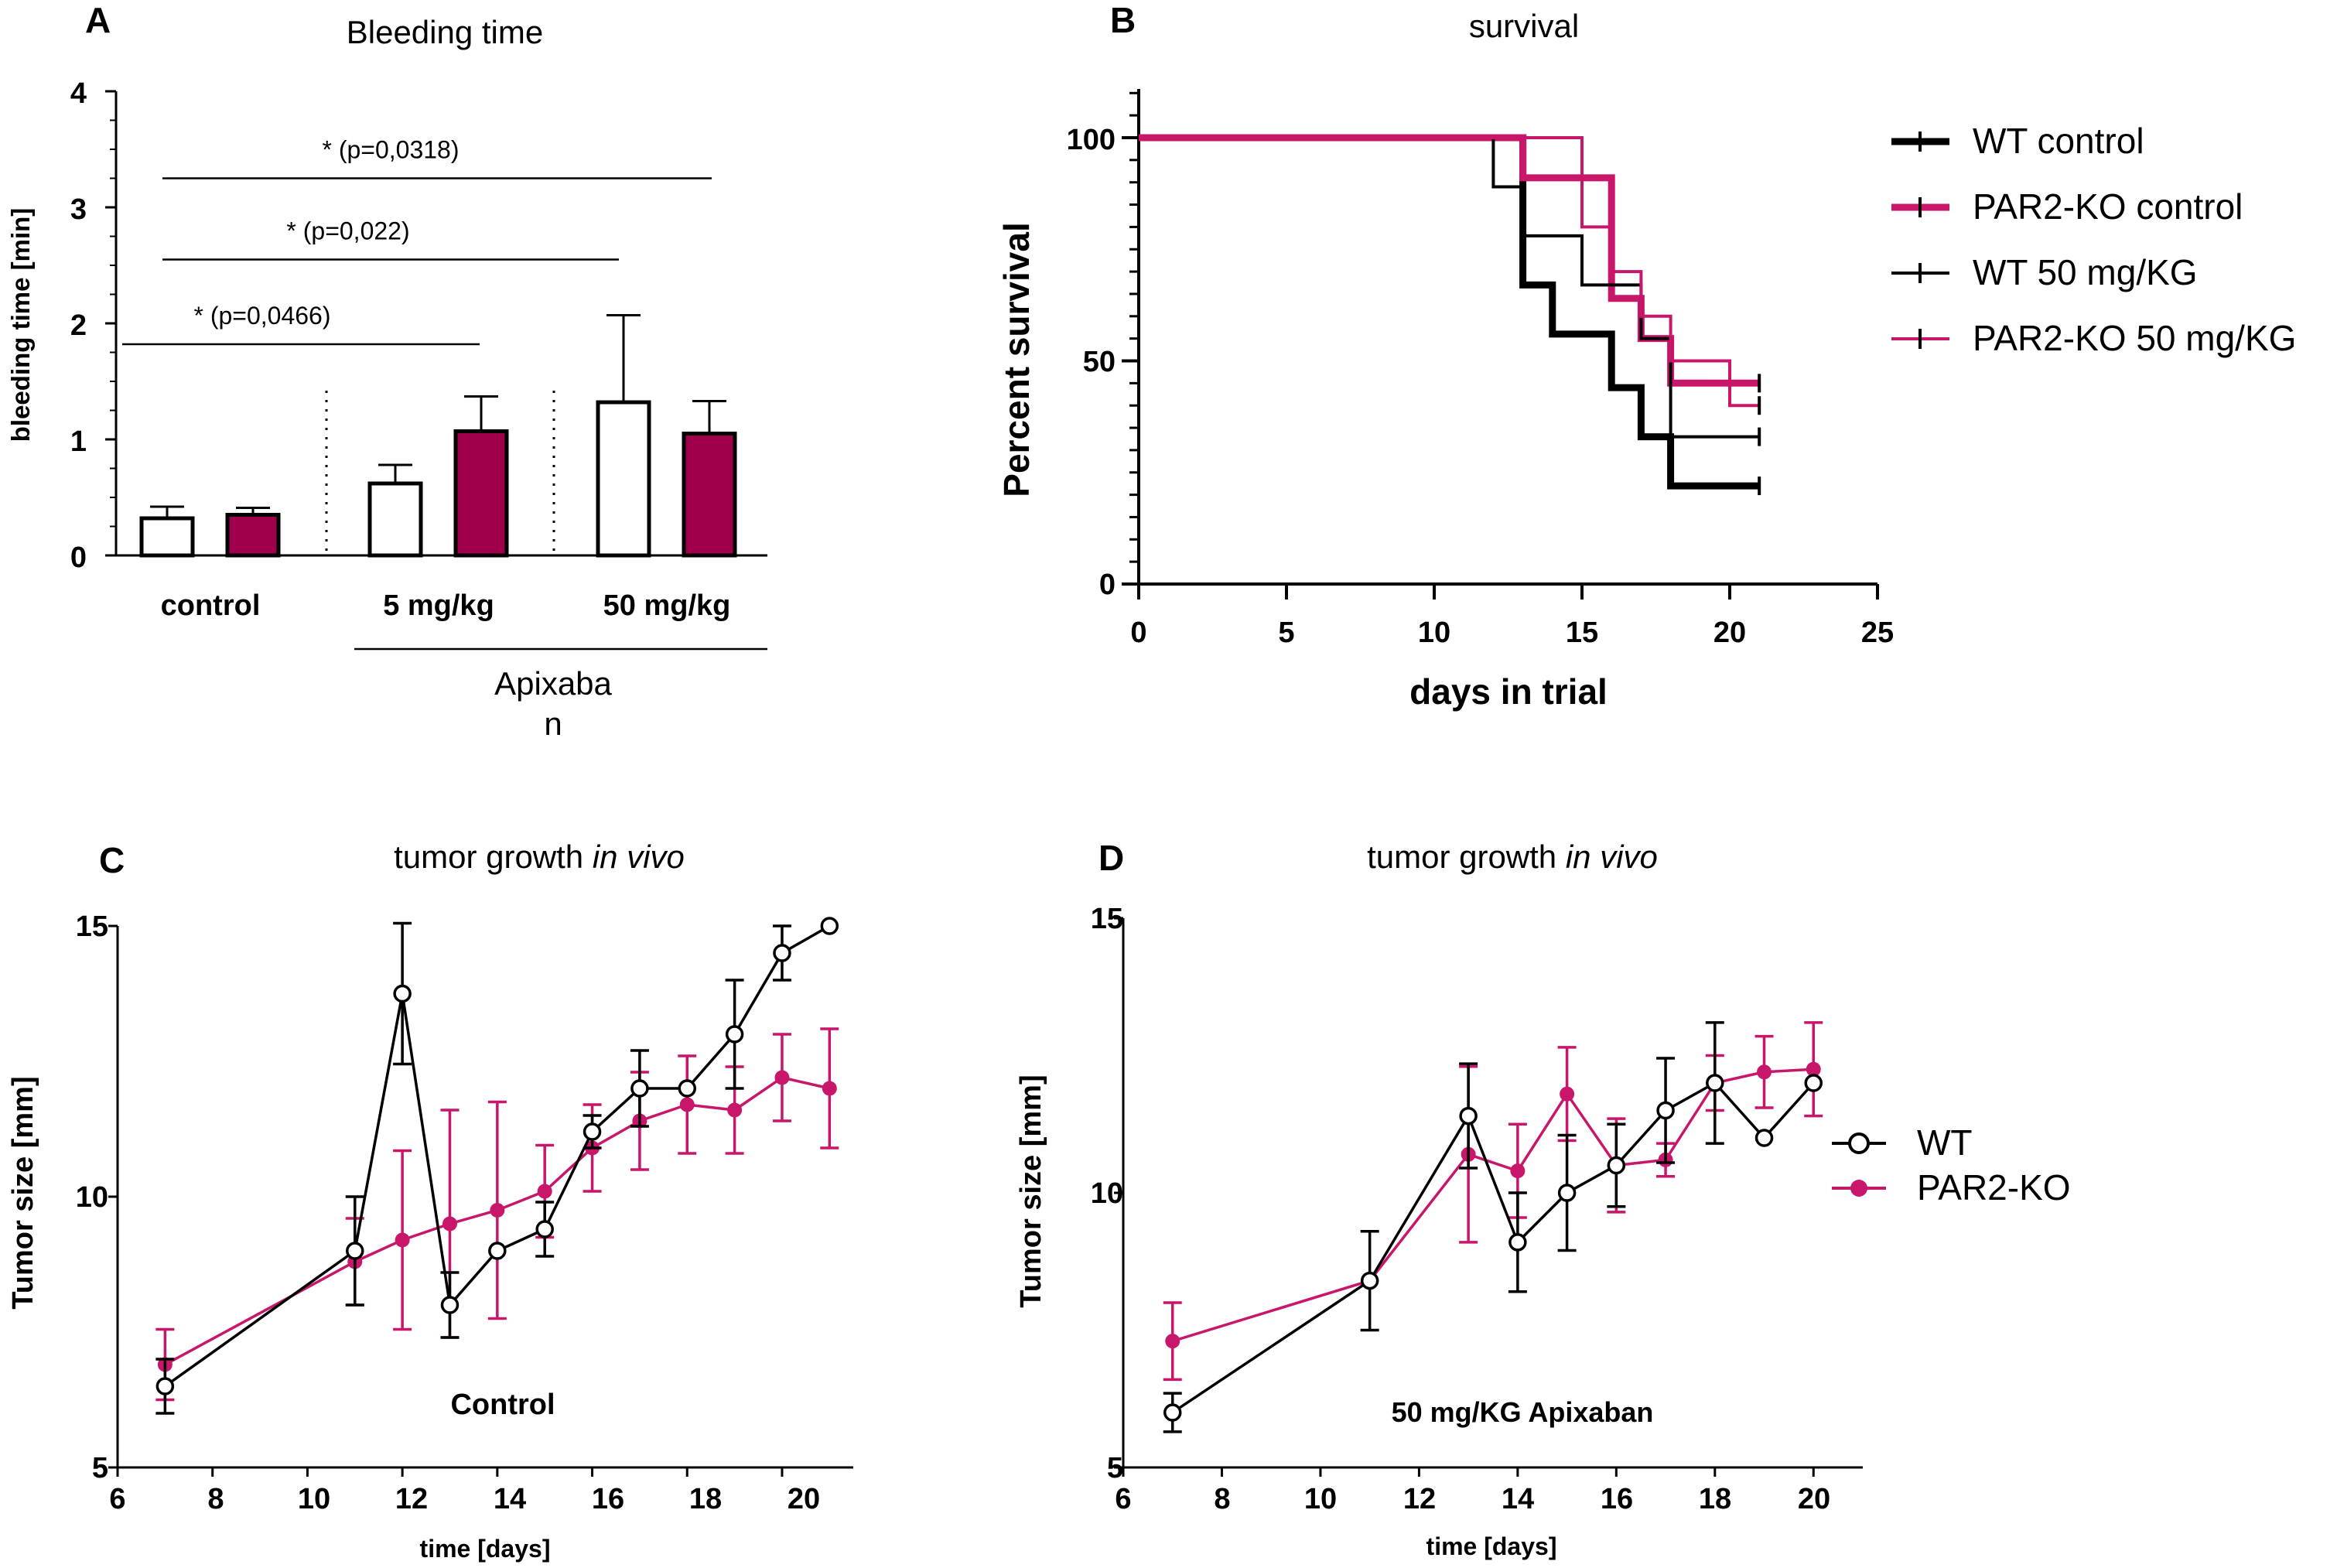 Image resolution: width=2337 pixels, height=1568 pixels. Describe the element at coordinates (1099, 362) in the screenshot. I see `b-ytick-label: 50` at that location.